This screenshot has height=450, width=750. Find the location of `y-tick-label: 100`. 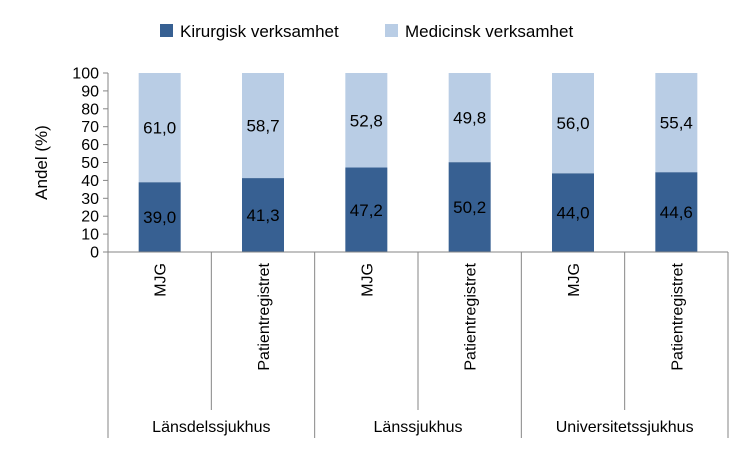

y-tick-label: 100 is located at coordinates (85, 74).